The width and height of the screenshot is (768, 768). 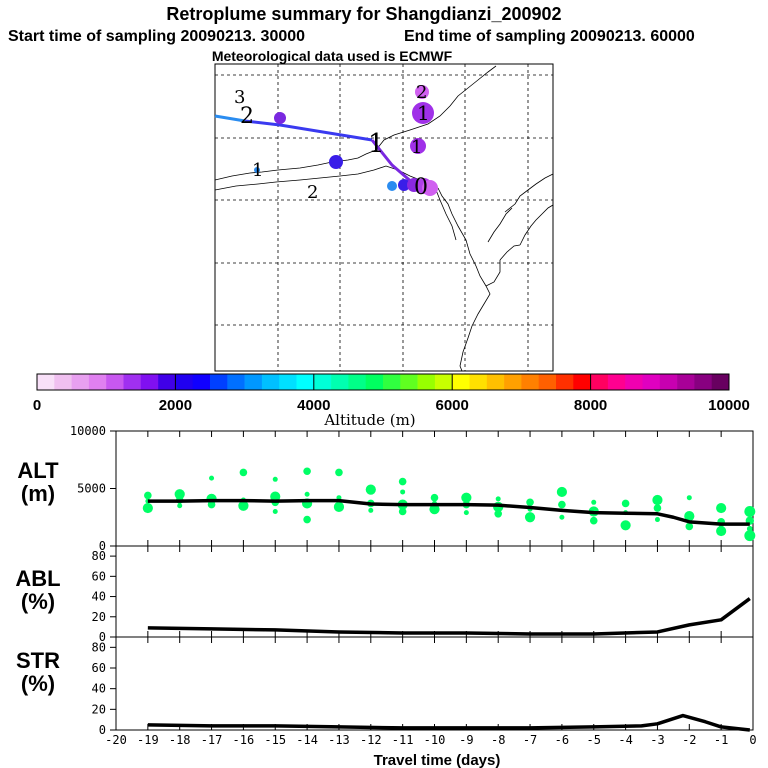 I want to click on x-tick-label: -17, so click(x=212, y=740).